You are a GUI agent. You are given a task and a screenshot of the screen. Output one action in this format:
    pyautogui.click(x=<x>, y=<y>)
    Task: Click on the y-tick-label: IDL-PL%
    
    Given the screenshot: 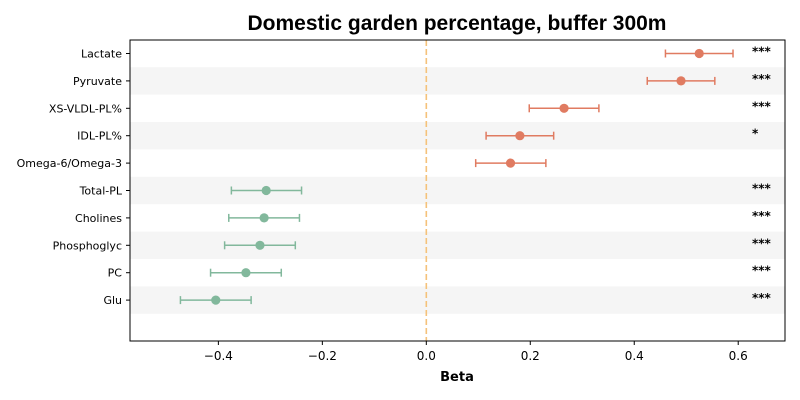 What is the action you would take?
    pyautogui.click(x=99, y=136)
    